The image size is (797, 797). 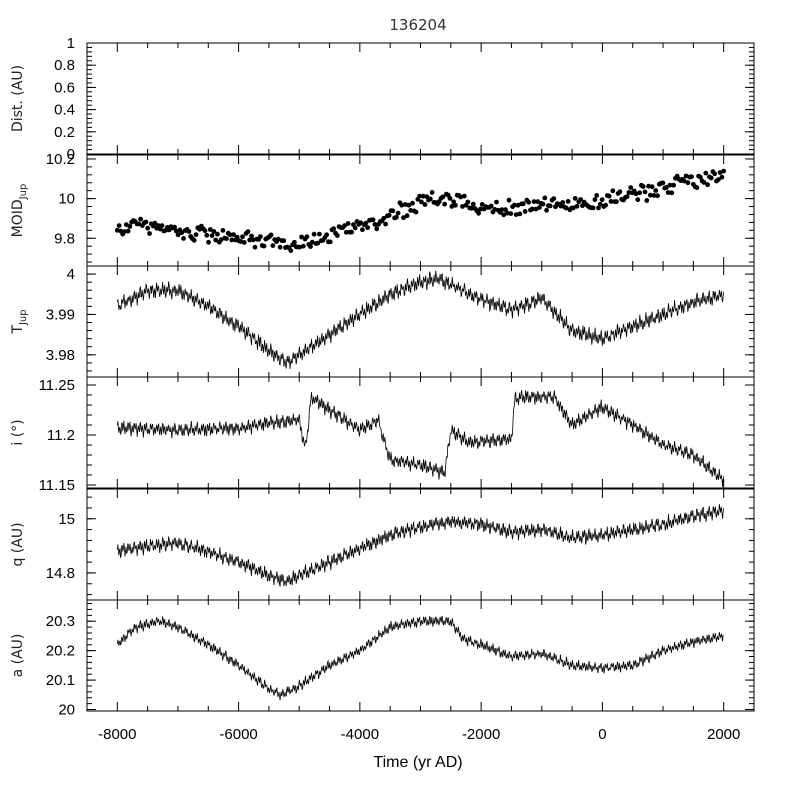 I want to click on y-tick-label-moid: 10, so click(x=66, y=199).